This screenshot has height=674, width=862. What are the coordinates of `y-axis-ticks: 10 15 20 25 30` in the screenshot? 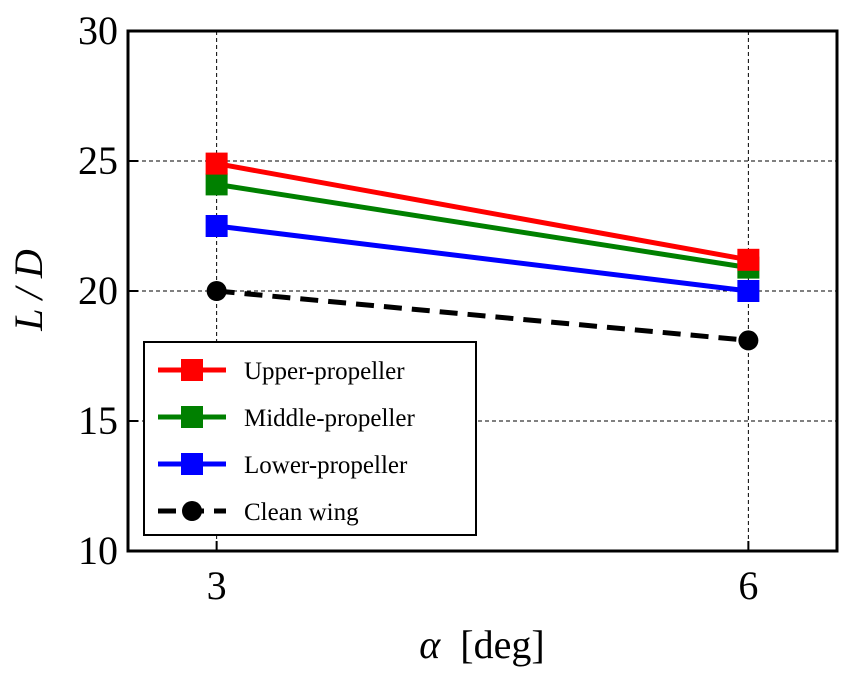 It's located at (108, 290).